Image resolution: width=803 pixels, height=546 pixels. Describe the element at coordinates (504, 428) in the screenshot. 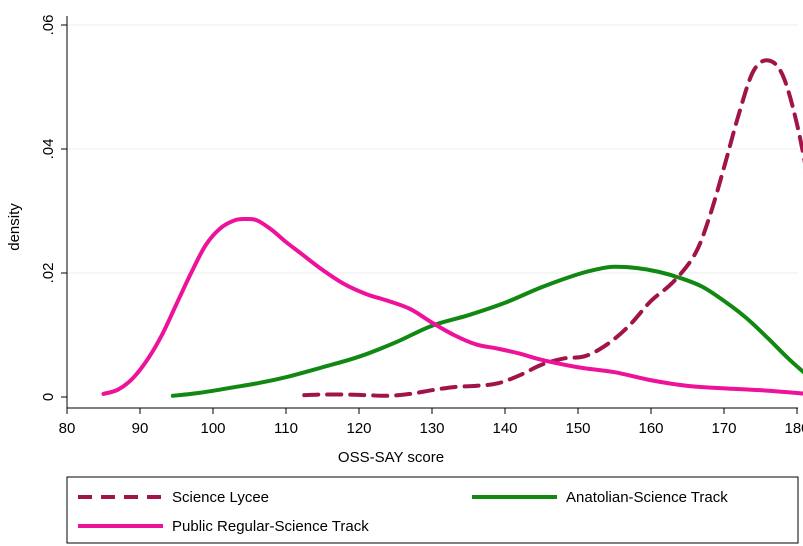

I see `x-tick-label: 140` at that location.